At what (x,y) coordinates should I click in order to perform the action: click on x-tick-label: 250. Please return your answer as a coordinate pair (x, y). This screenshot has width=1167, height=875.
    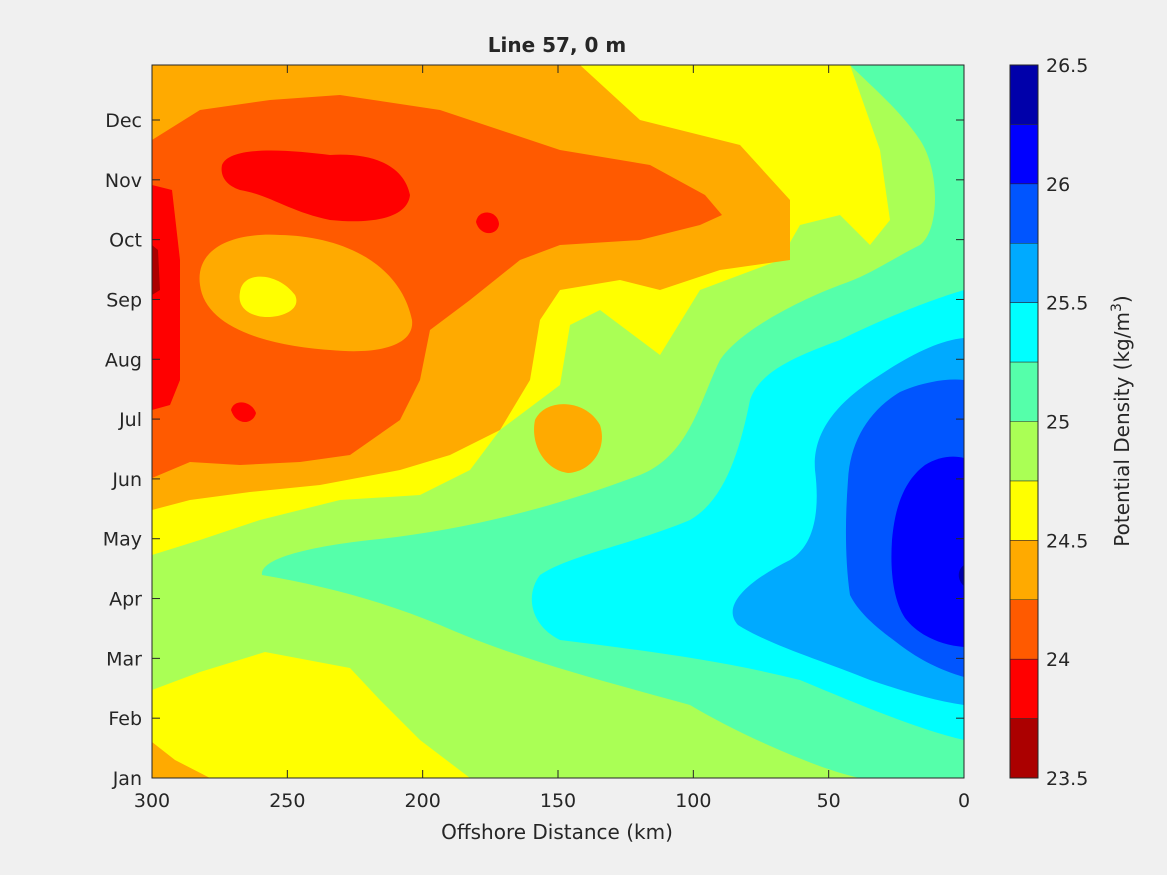
    Looking at the image, I should click on (287, 801).